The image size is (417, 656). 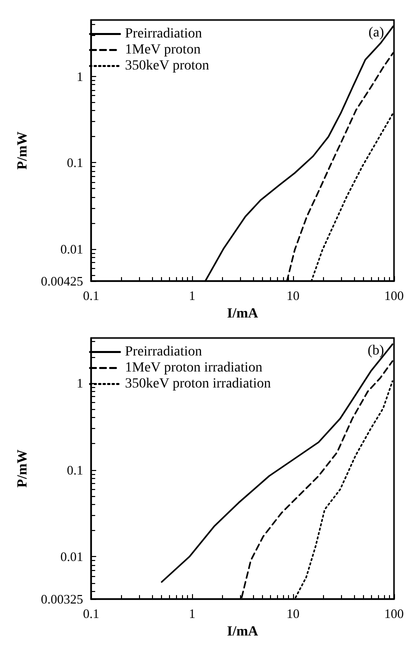 What do you see at coordinates (62, 281) in the screenshot?
I see `y-tick-label: 0.00425` at bounding box center [62, 281].